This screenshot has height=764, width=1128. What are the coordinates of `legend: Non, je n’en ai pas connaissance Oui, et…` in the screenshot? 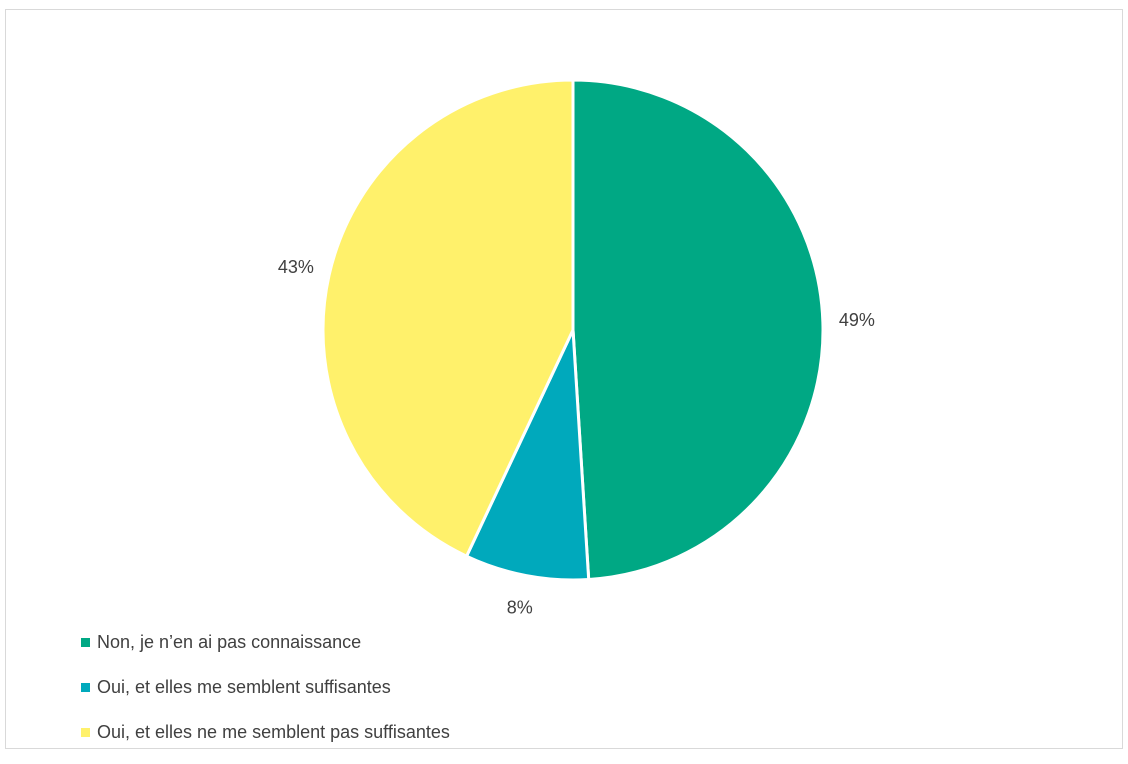 It's located at (265, 696).